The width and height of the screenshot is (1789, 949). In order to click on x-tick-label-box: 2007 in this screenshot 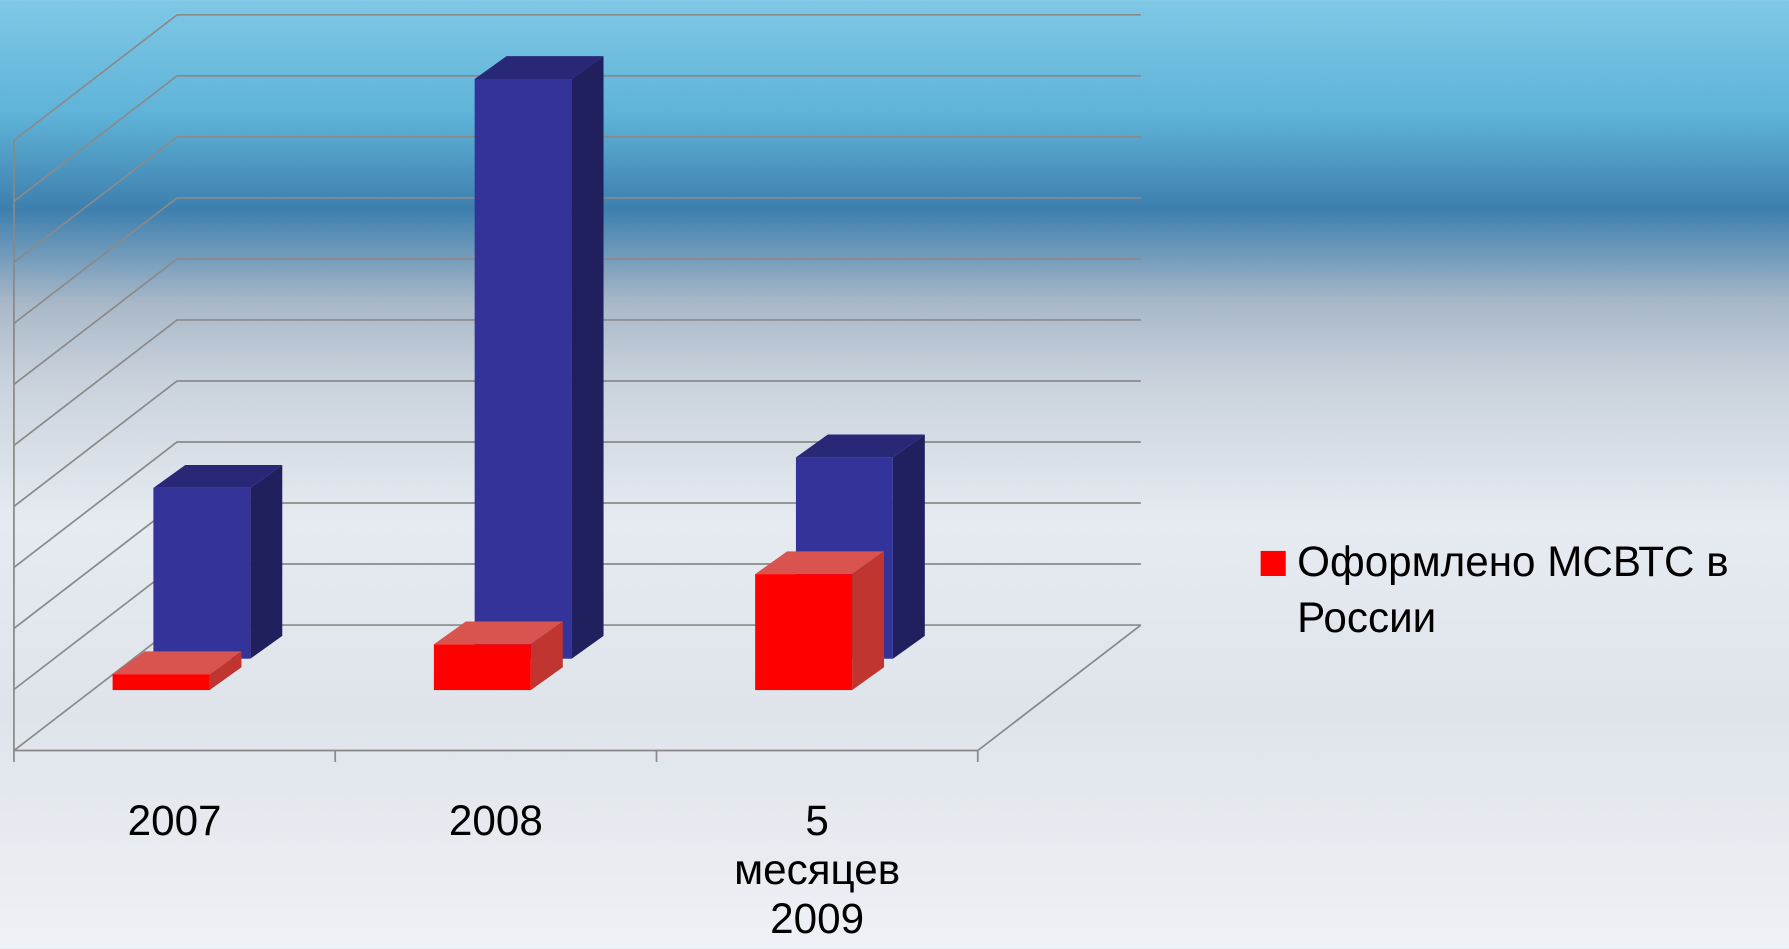, I will do `click(174, 821)`.